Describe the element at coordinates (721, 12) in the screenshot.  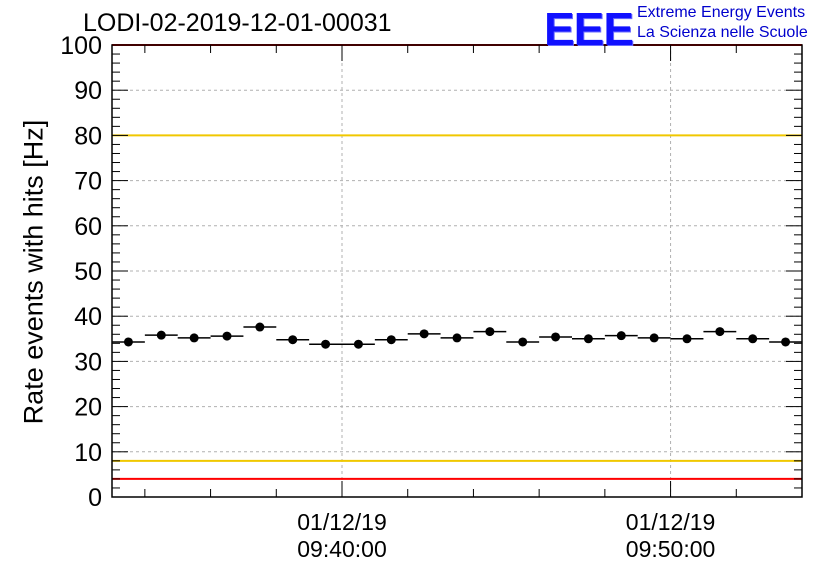
I see `logo-line-1: Extreme Energy Events` at that location.